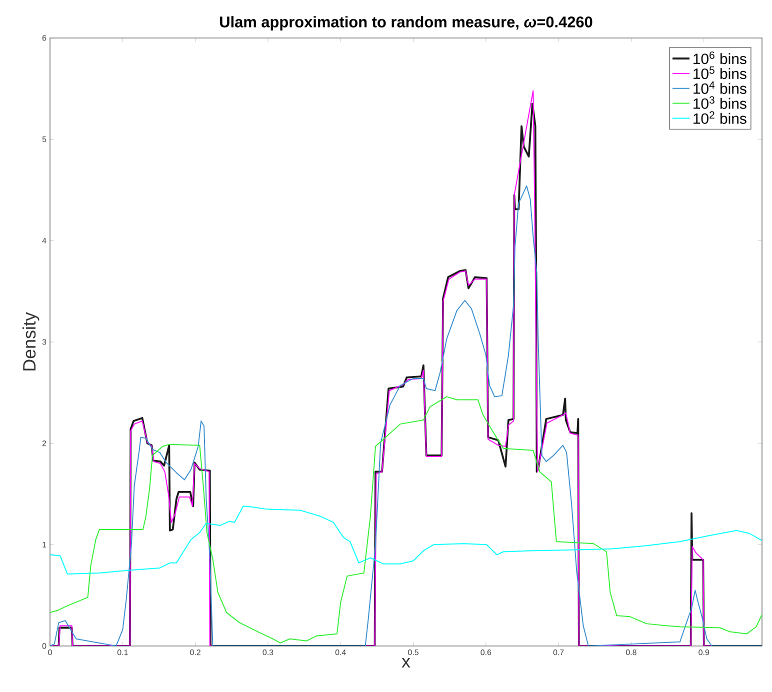 The height and width of the screenshot is (692, 772). I want to click on chart-title: Ulam approximation to random measure, ω=0.4260, so click(406, 23).